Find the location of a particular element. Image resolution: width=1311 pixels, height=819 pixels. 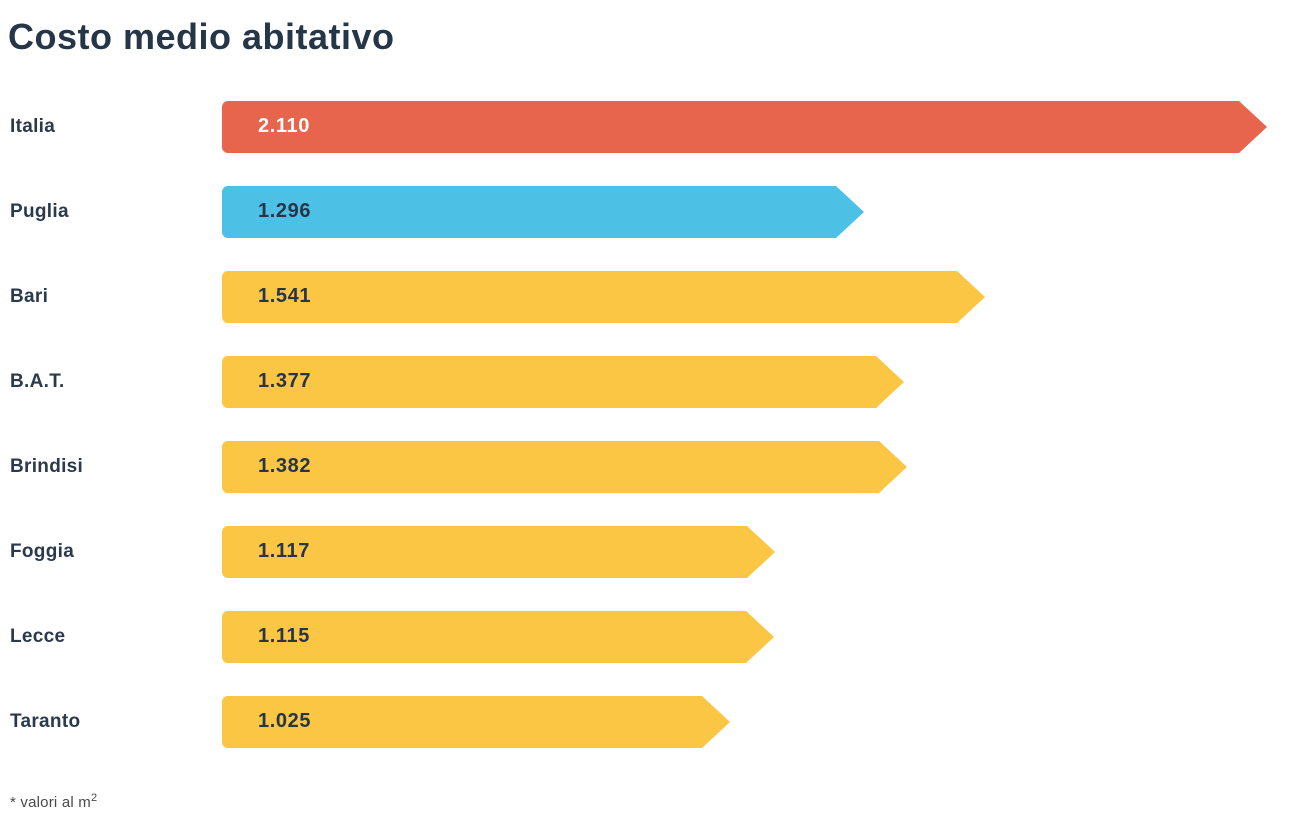

chart-row-bari: Bari 1.541 is located at coordinates (655, 296).